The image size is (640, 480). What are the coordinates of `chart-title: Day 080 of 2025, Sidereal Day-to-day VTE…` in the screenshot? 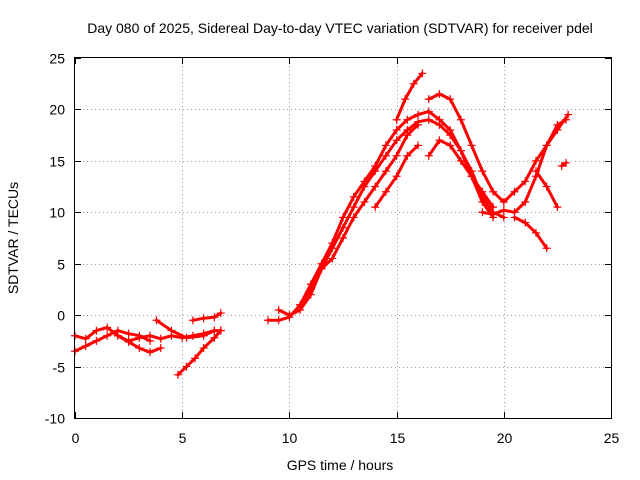 It's located at (340, 28).